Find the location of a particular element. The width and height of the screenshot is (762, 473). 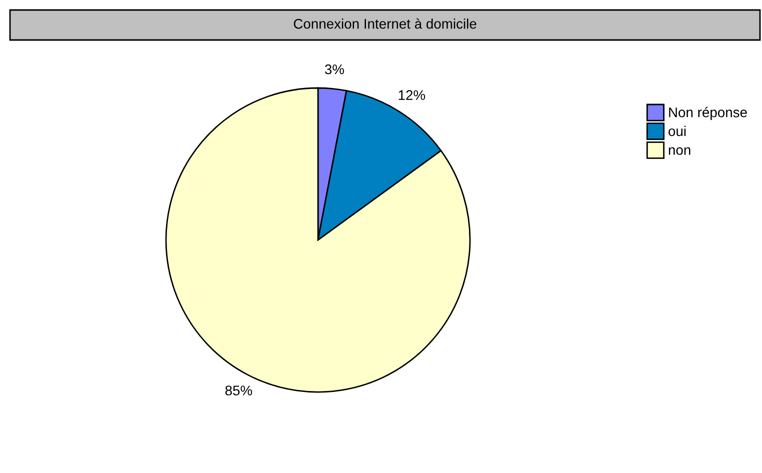

data-label: 3% is located at coordinates (334, 69).